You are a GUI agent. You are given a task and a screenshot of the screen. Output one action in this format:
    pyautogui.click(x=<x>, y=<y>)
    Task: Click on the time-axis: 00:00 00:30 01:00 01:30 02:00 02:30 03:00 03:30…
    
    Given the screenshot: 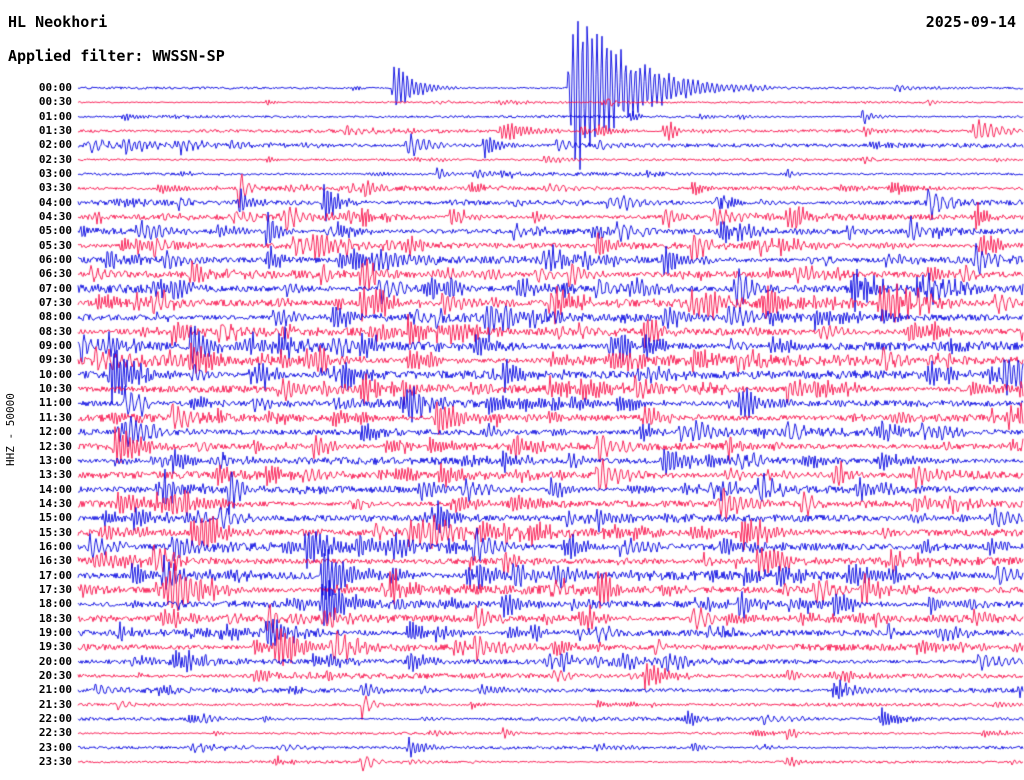 What is the action you would take?
    pyautogui.click(x=38, y=390)
    